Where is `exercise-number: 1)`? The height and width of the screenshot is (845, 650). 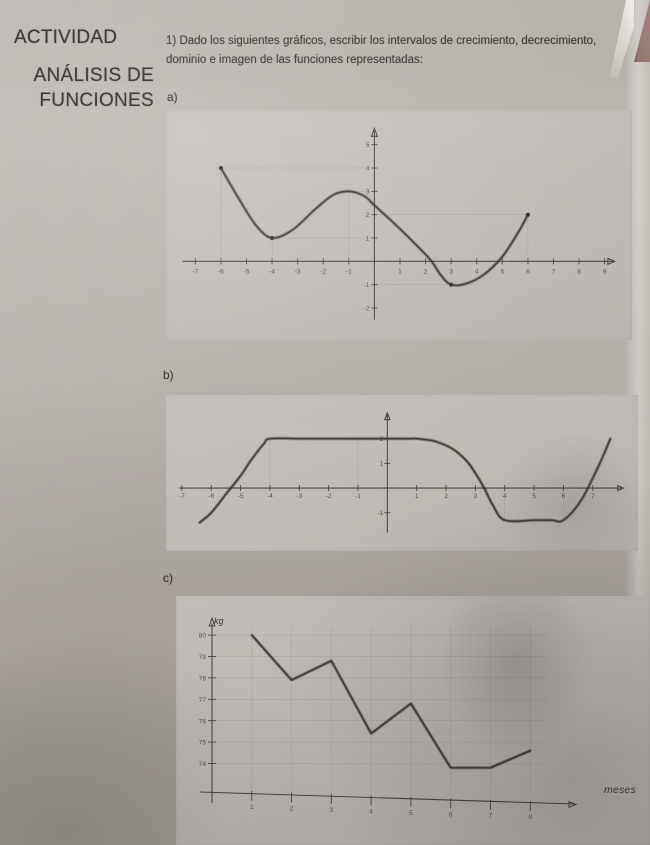
exercise-number: 1) is located at coordinates (171, 41).